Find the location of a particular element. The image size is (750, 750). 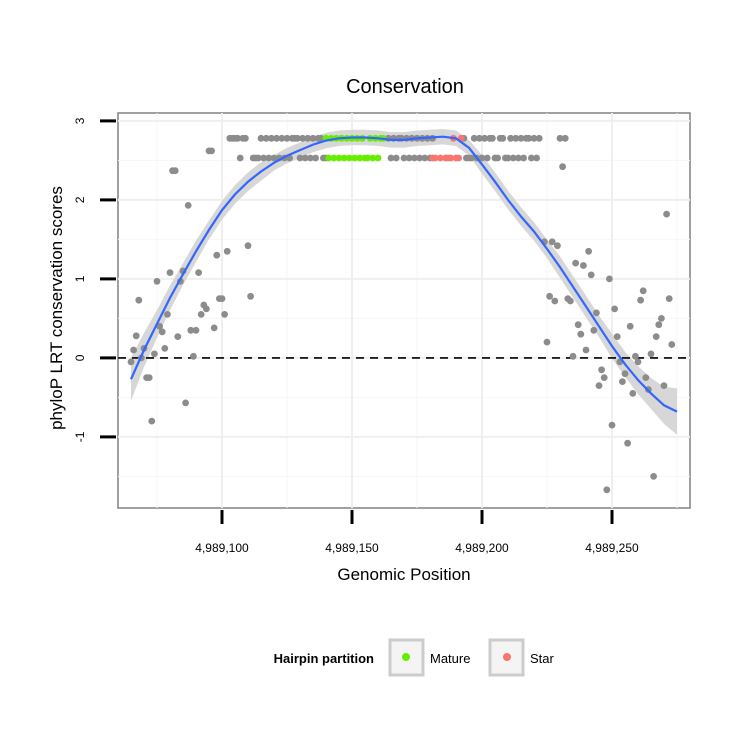

y-tick-label: 0 is located at coordinates (80, 357).